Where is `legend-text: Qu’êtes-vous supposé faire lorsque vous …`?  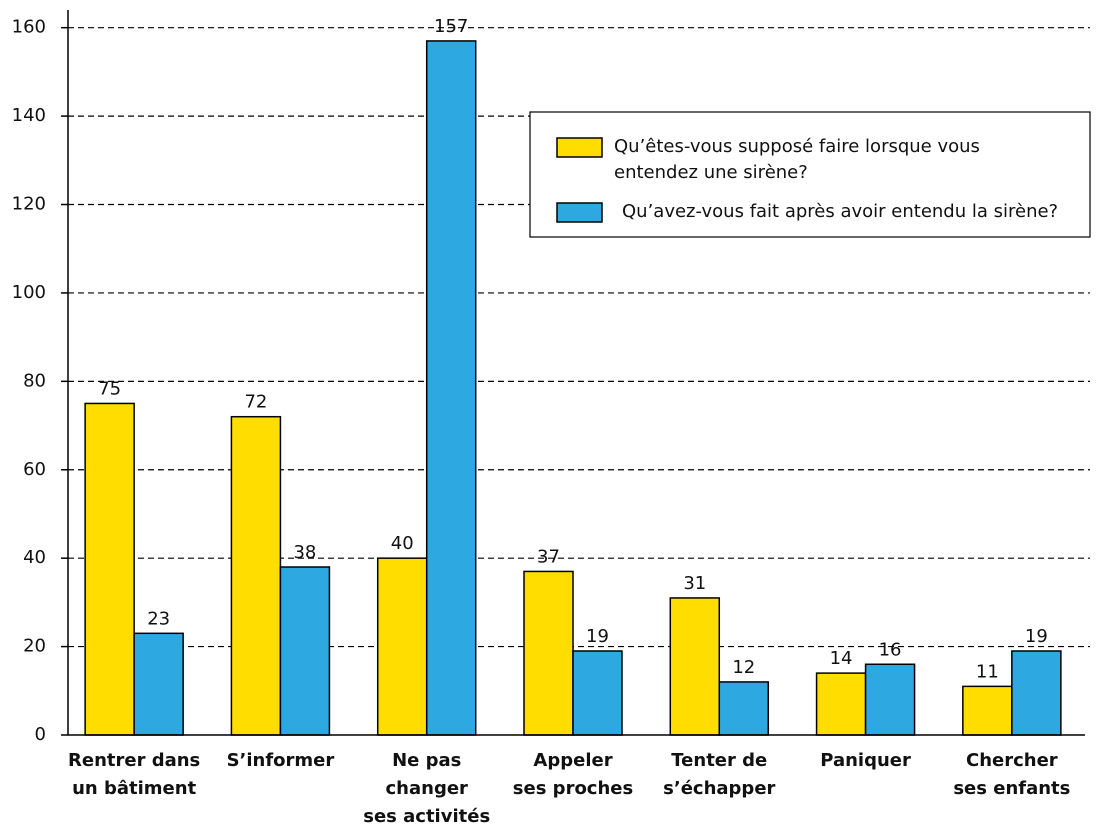 legend-text: Qu’êtes-vous supposé faire lorsque vous … is located at coordinates (797, 159).